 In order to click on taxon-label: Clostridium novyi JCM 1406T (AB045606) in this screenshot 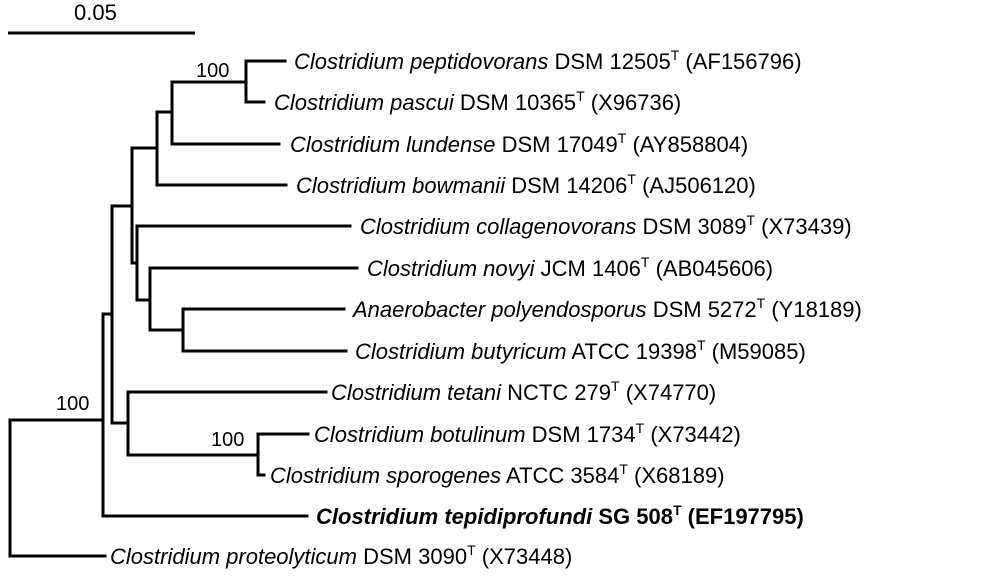, I will do `click(570, 267)`.